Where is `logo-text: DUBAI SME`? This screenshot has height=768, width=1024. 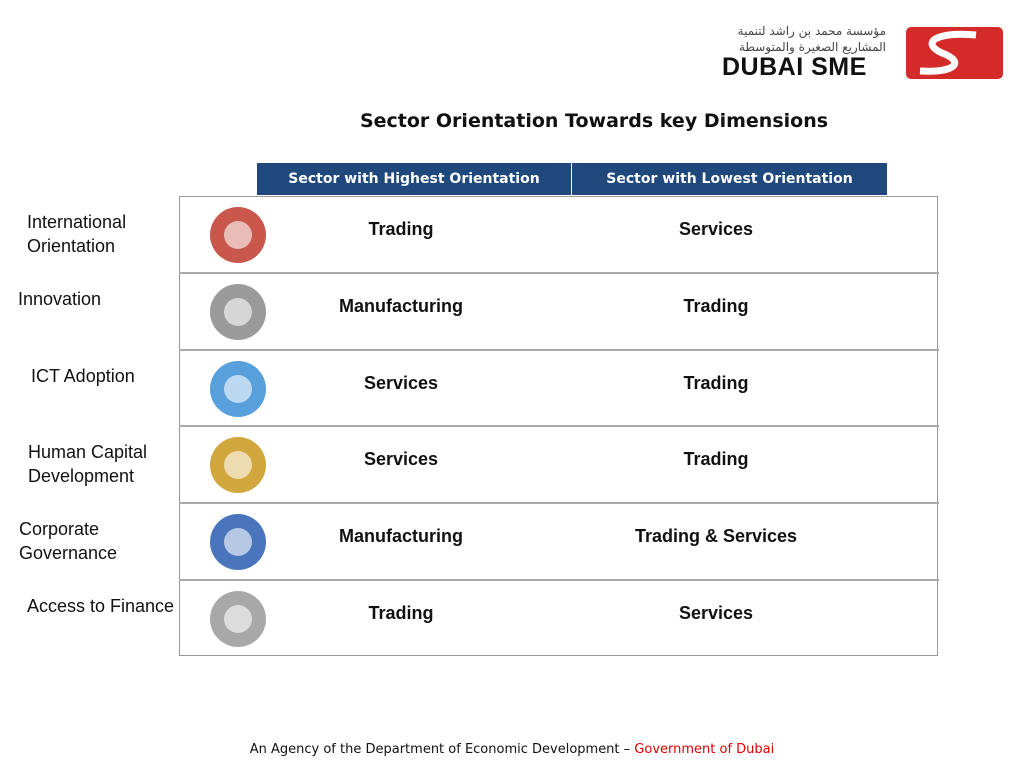
logo-text: DUBAI SME is located at coordinates (794, 67).